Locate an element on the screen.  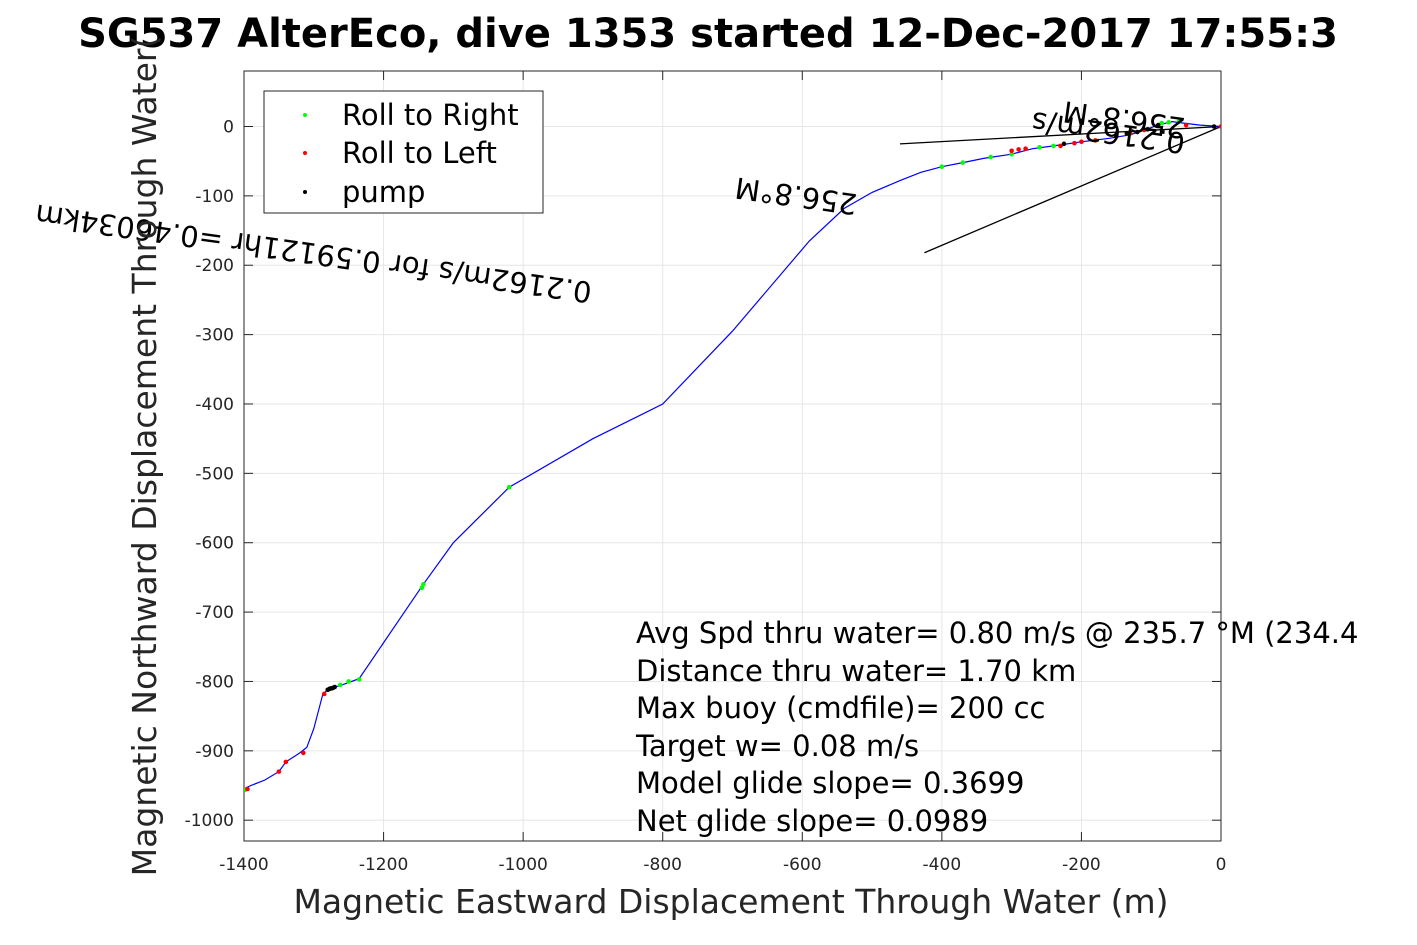
legend-frame is located at coordinates (403, 152).